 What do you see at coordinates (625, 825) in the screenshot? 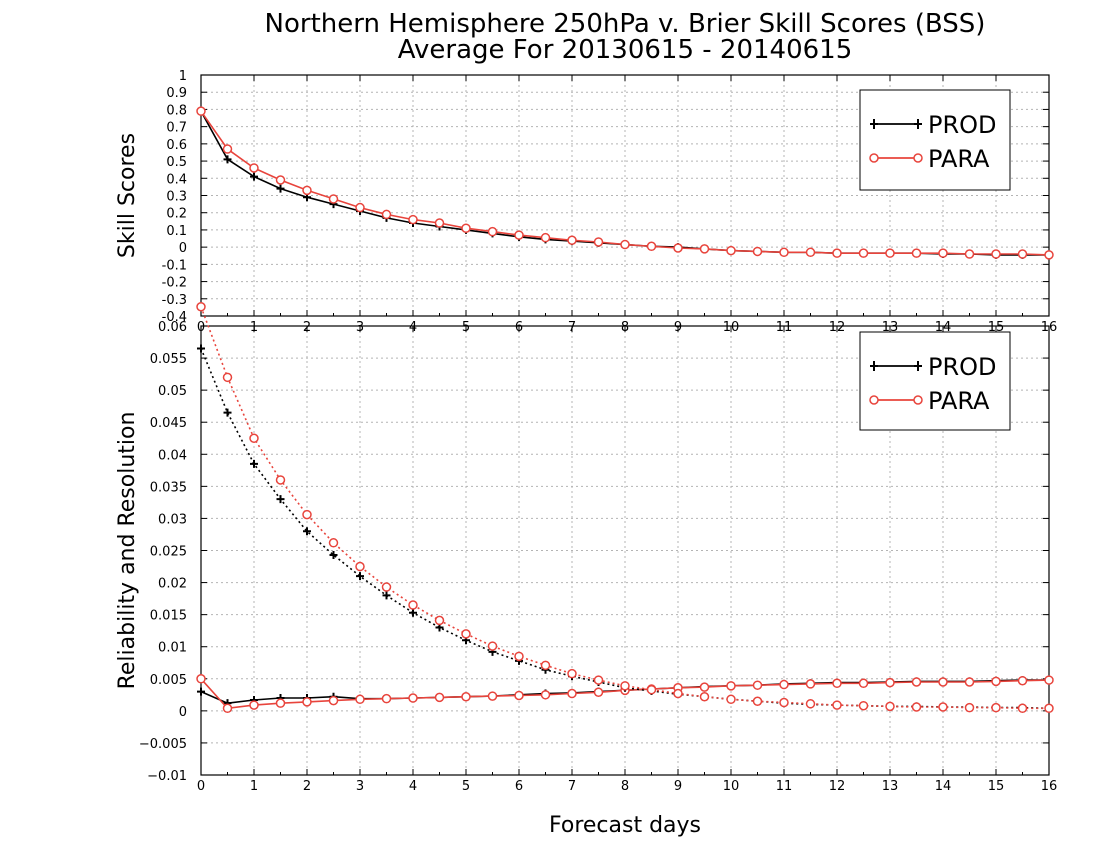
I see `x-axis-label: Forecast days` at bounding box center [625, 825].